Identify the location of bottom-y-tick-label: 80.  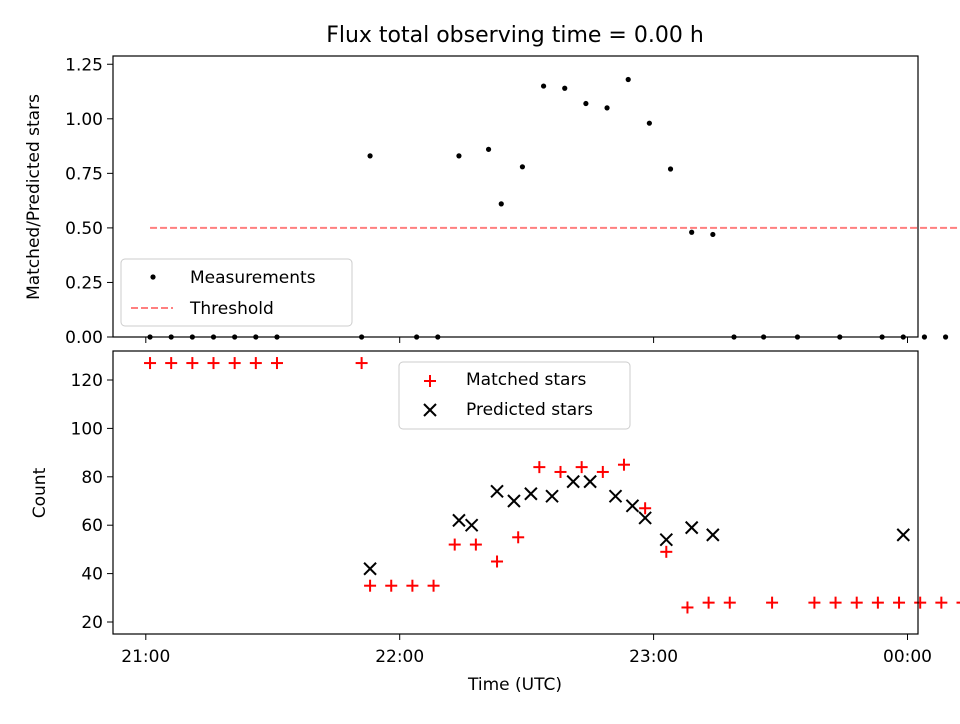
(92, 478).